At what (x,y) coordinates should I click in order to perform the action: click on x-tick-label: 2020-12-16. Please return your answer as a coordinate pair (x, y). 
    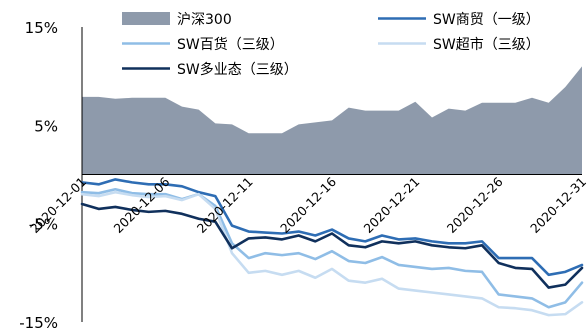
    Looking at the image, I should click on (308, 205).